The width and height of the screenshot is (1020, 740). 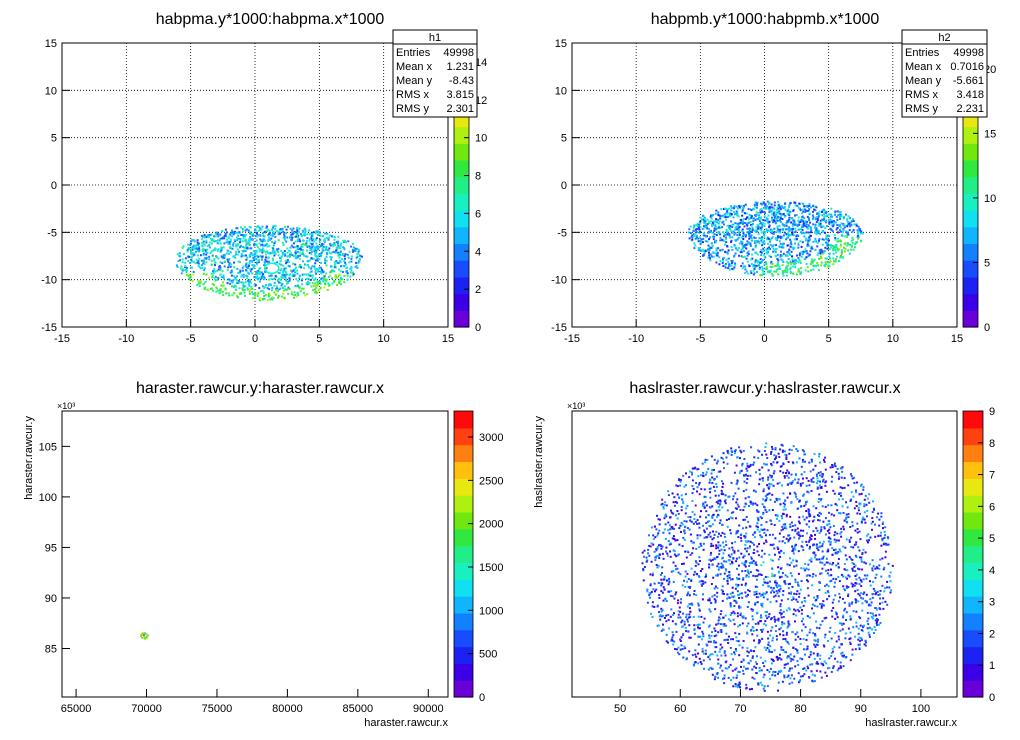 What do you see at coordinates (460, 95) in the screenshot?
I see `stats-value: 3.815` at bounding box center [460, 95].